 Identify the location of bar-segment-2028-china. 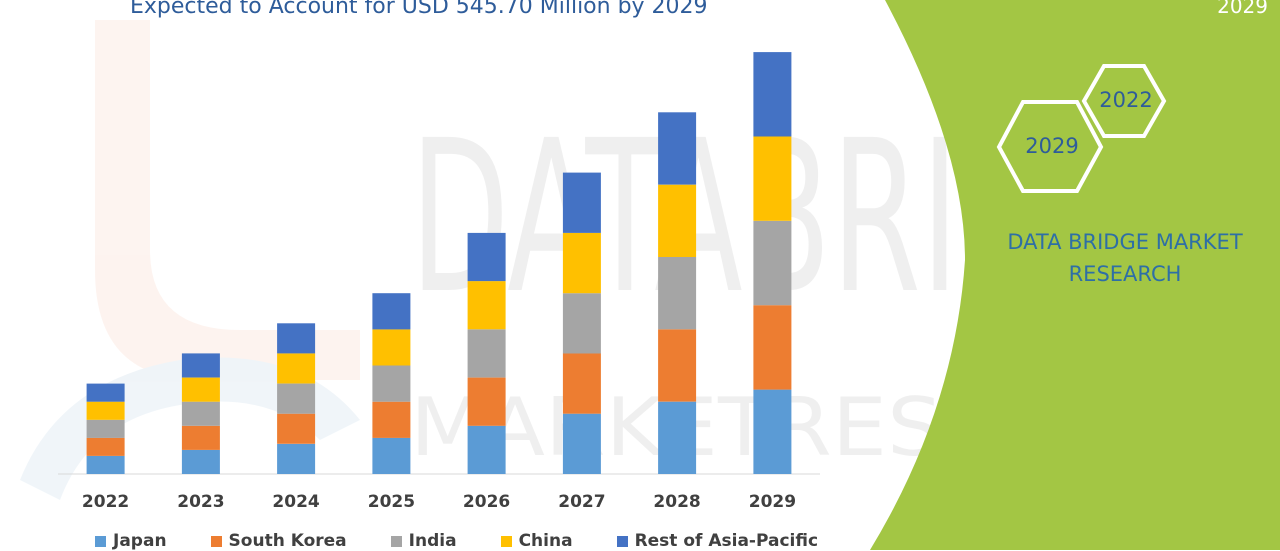
(677, 220).